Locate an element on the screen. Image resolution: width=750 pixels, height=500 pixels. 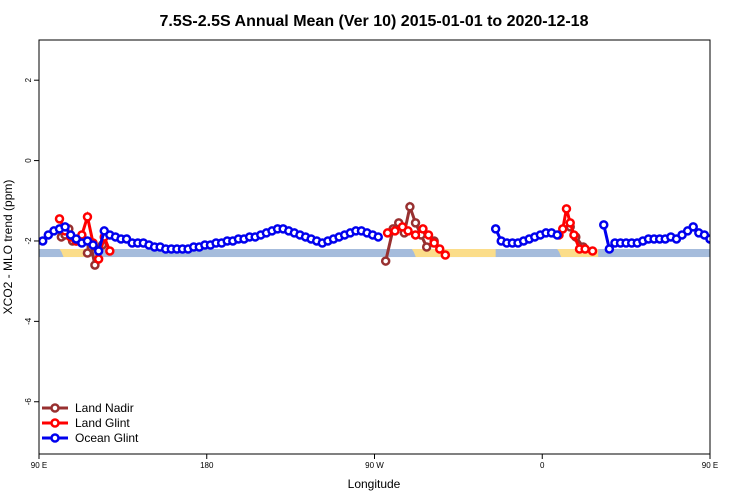
band-layer is located at coordinates (394, 253).